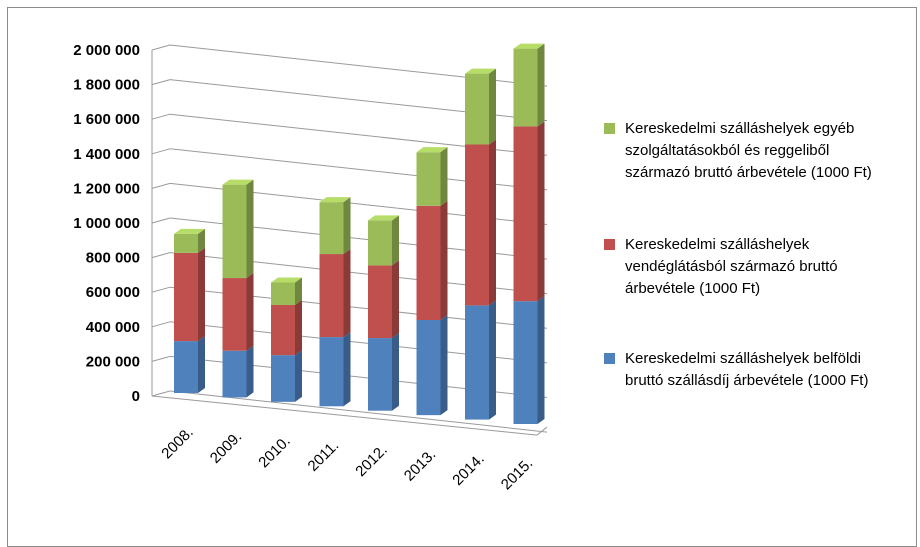  What do you see at coordinates (106, 85) in the screenshot?
I see `y-tick-label: 1 800 000` at bounding box center [106, 85].